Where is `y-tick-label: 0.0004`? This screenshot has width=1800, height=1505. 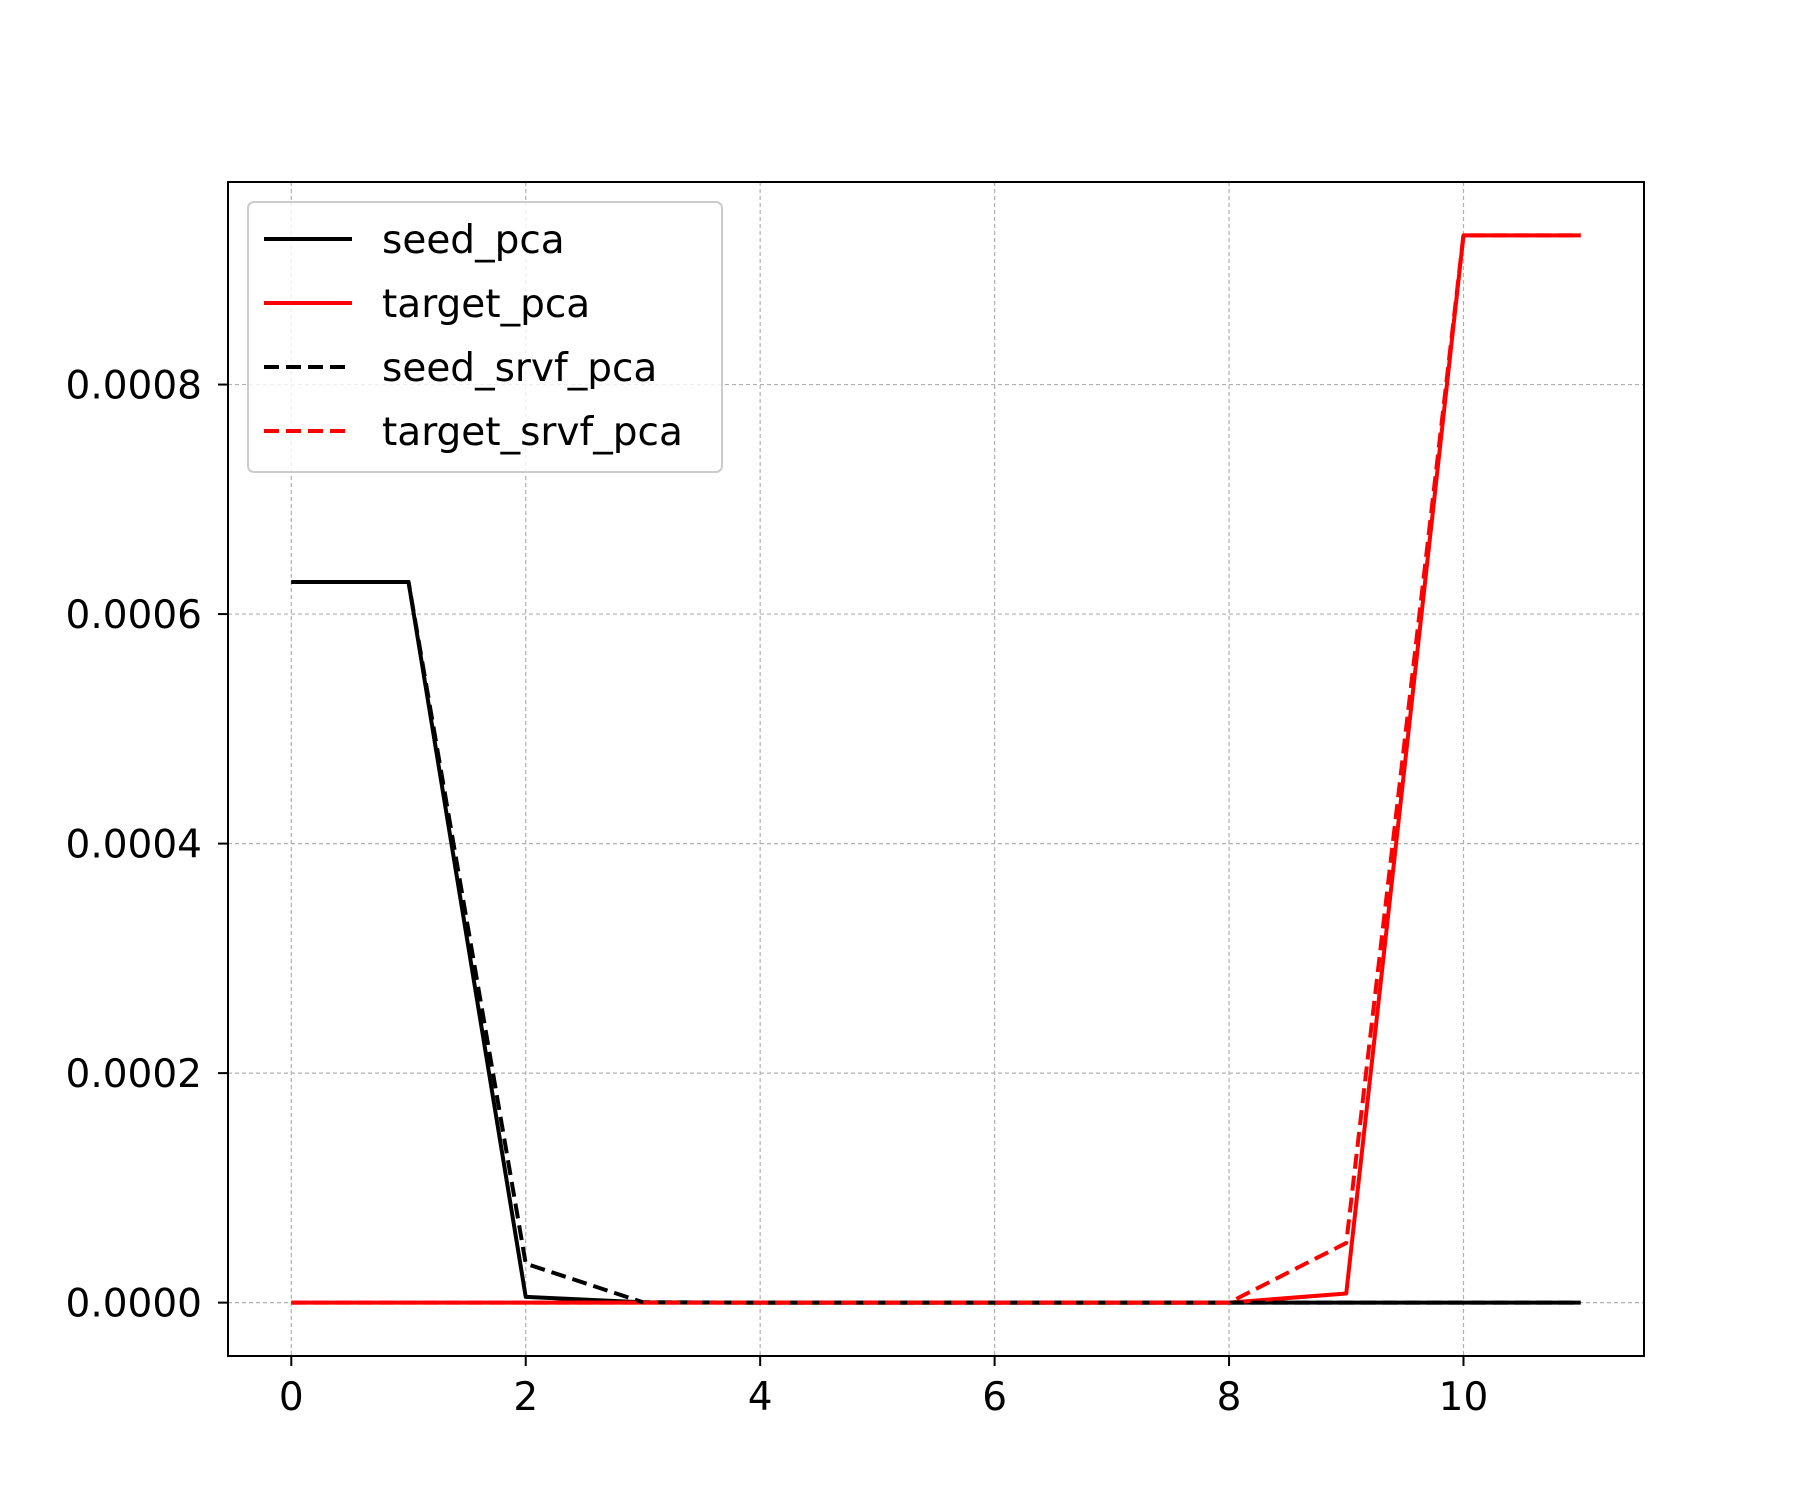
y-tick-label: 0.0004 is located at coordinates (134, 845).